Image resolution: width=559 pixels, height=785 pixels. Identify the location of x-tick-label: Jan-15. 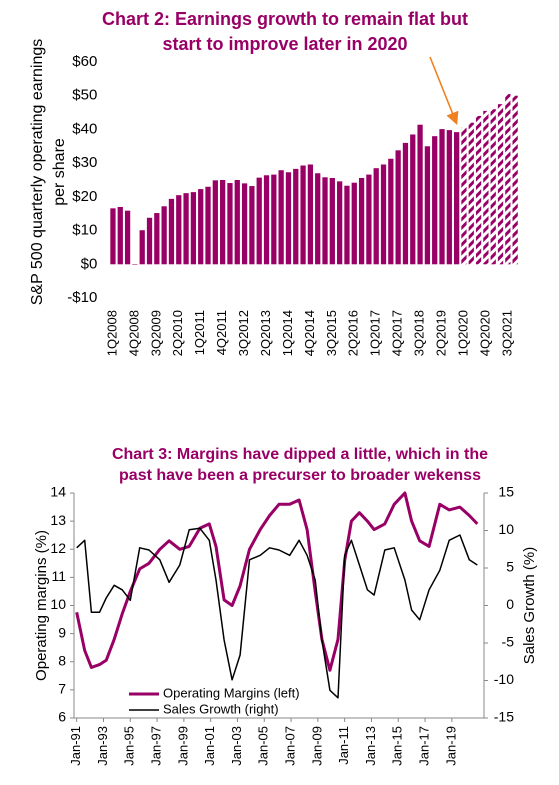
(397, 746).